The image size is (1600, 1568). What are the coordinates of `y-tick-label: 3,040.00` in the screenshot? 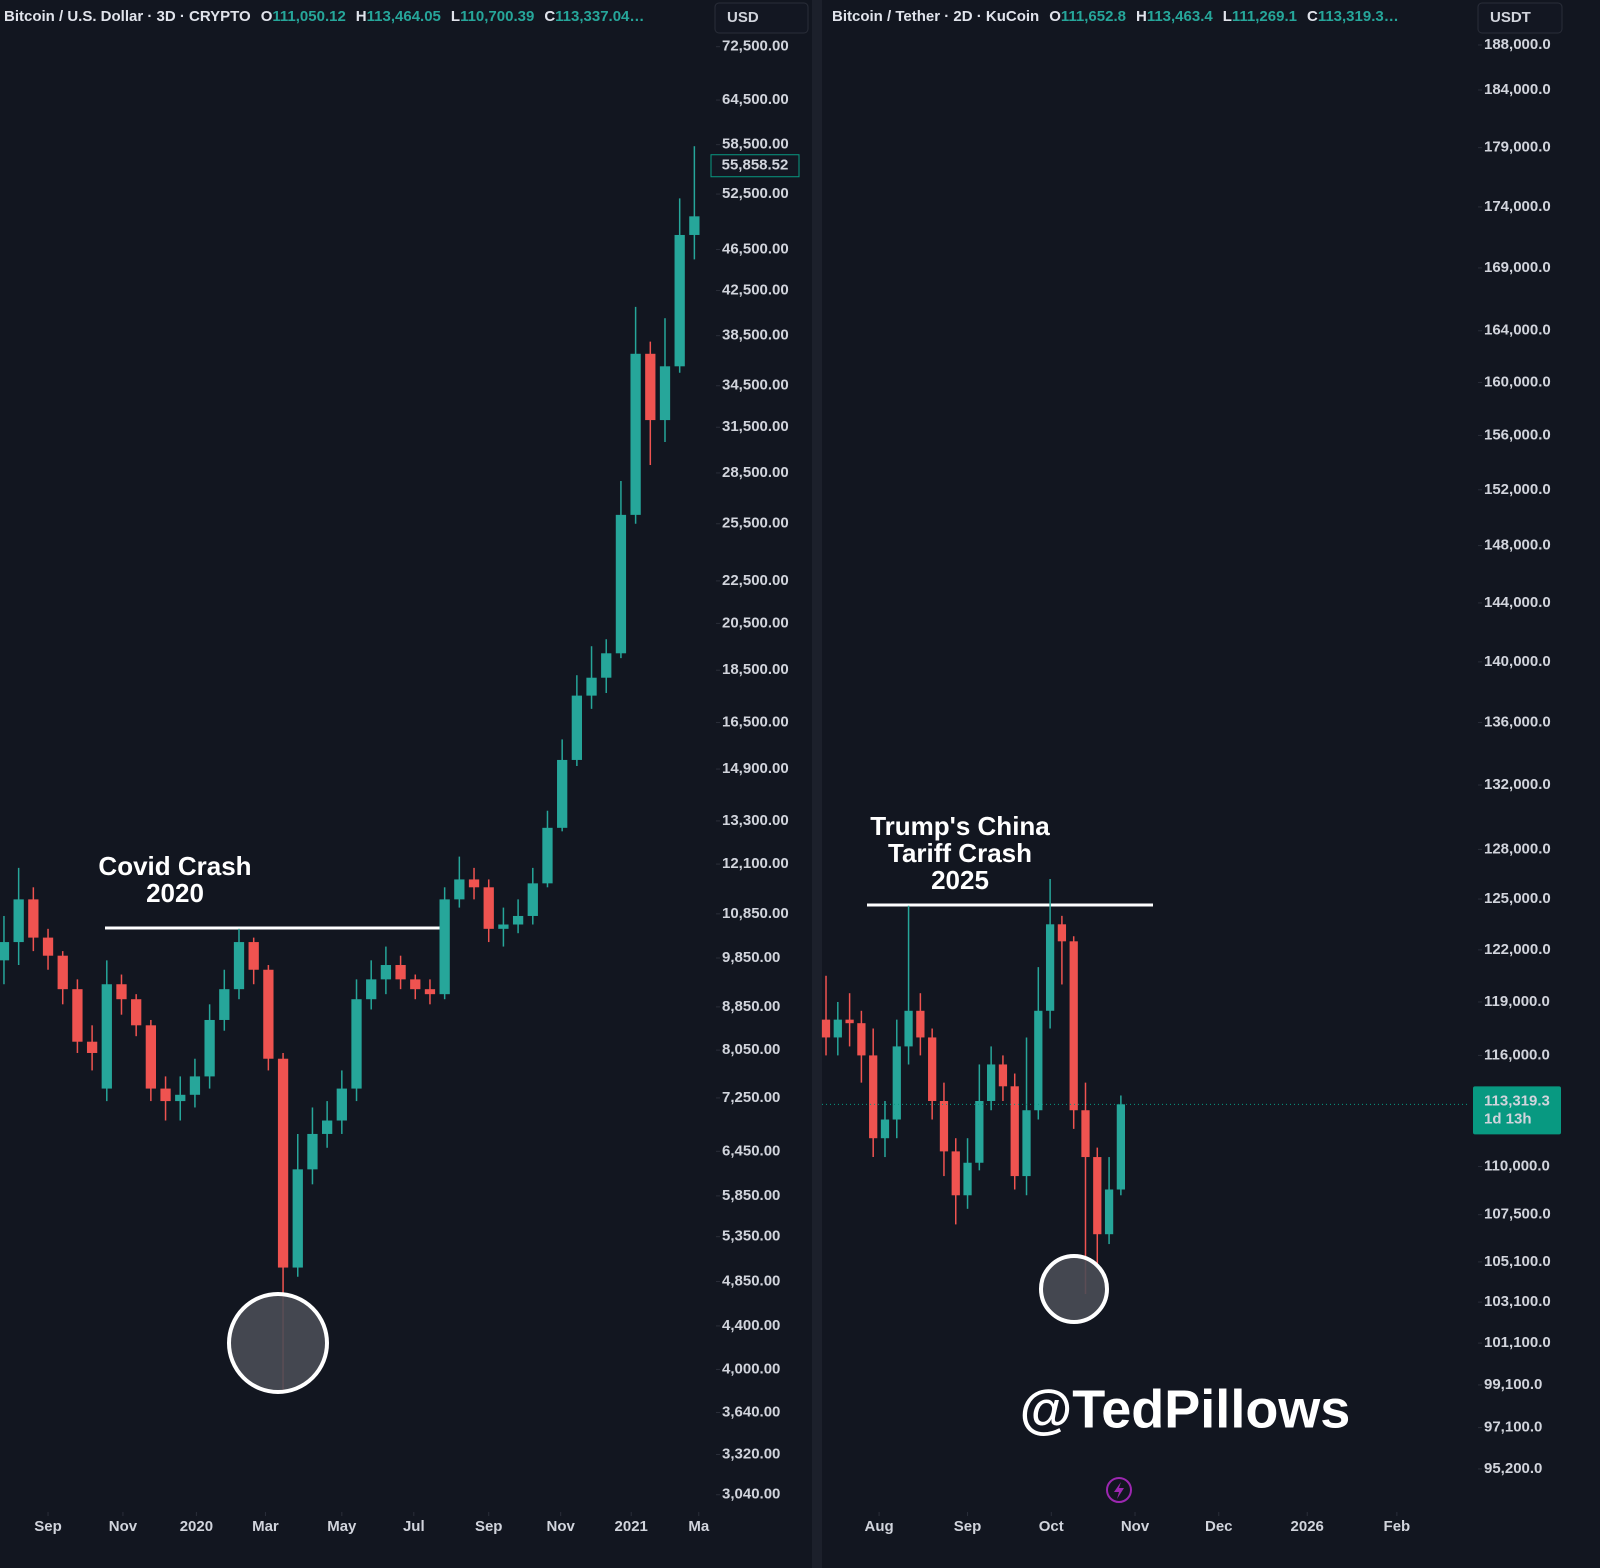 It's located at (751, 1494).